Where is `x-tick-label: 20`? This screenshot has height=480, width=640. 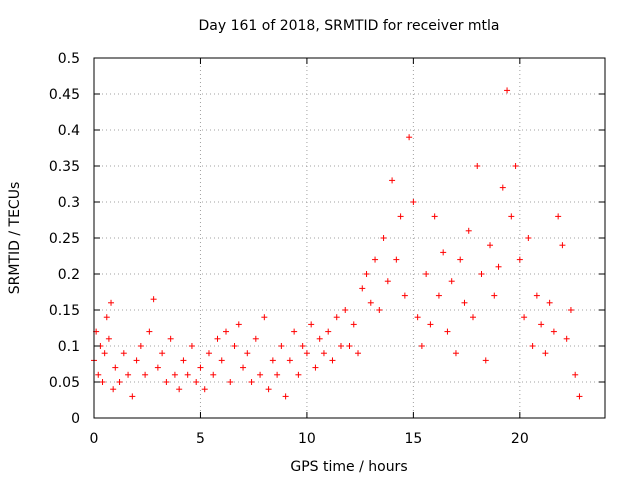 x-tick-label: 20 is located at coordinates (520, 439).